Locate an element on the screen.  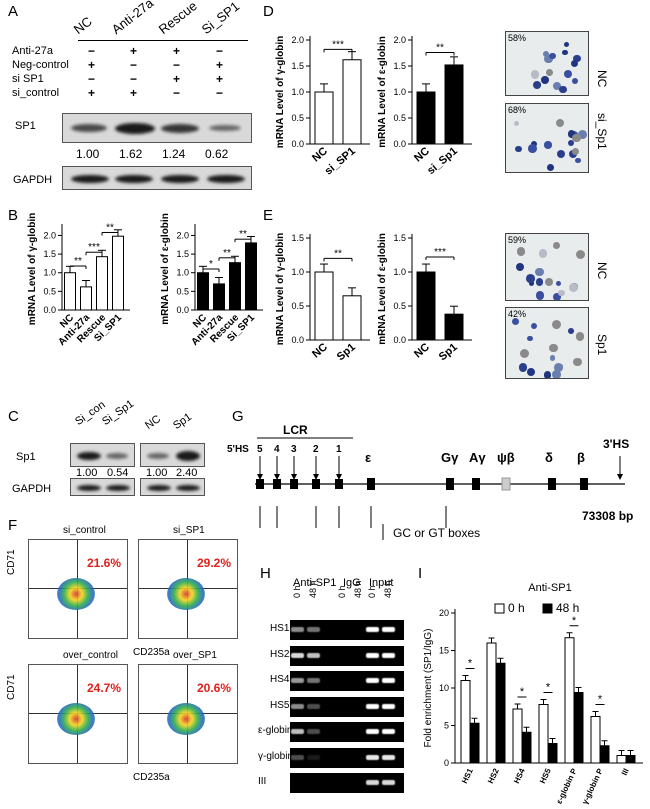
d-img-pct-1: 58% is located at coordinates (517, 38).